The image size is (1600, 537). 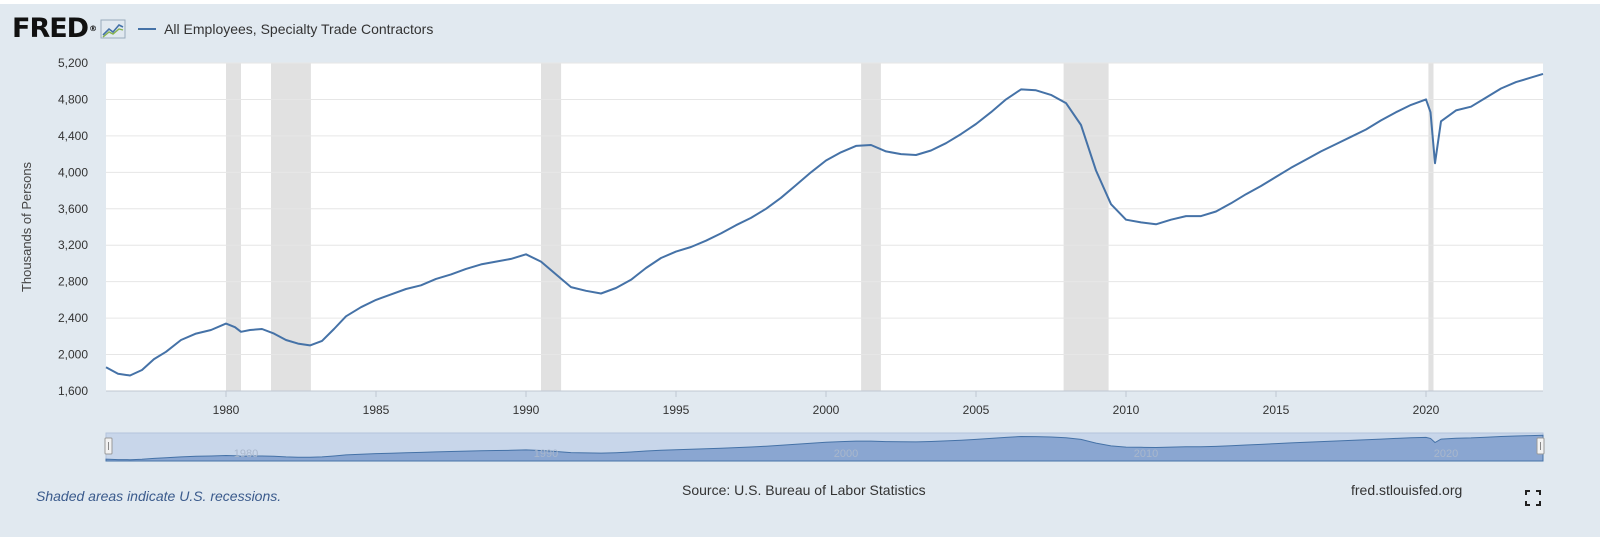 What do you see at coordinates (376, 410) in the screenshot?
I see `x-tick-label: 1985` at bounding box center [376, 410].